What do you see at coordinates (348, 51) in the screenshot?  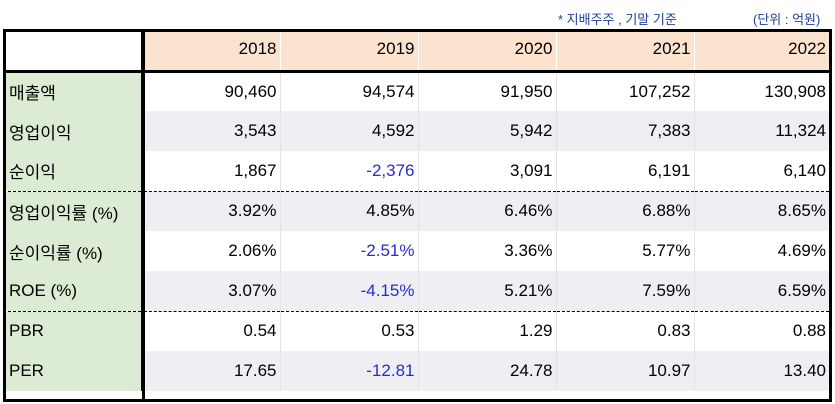 I see `year-header: 2019` at bounding box center [348, 51].